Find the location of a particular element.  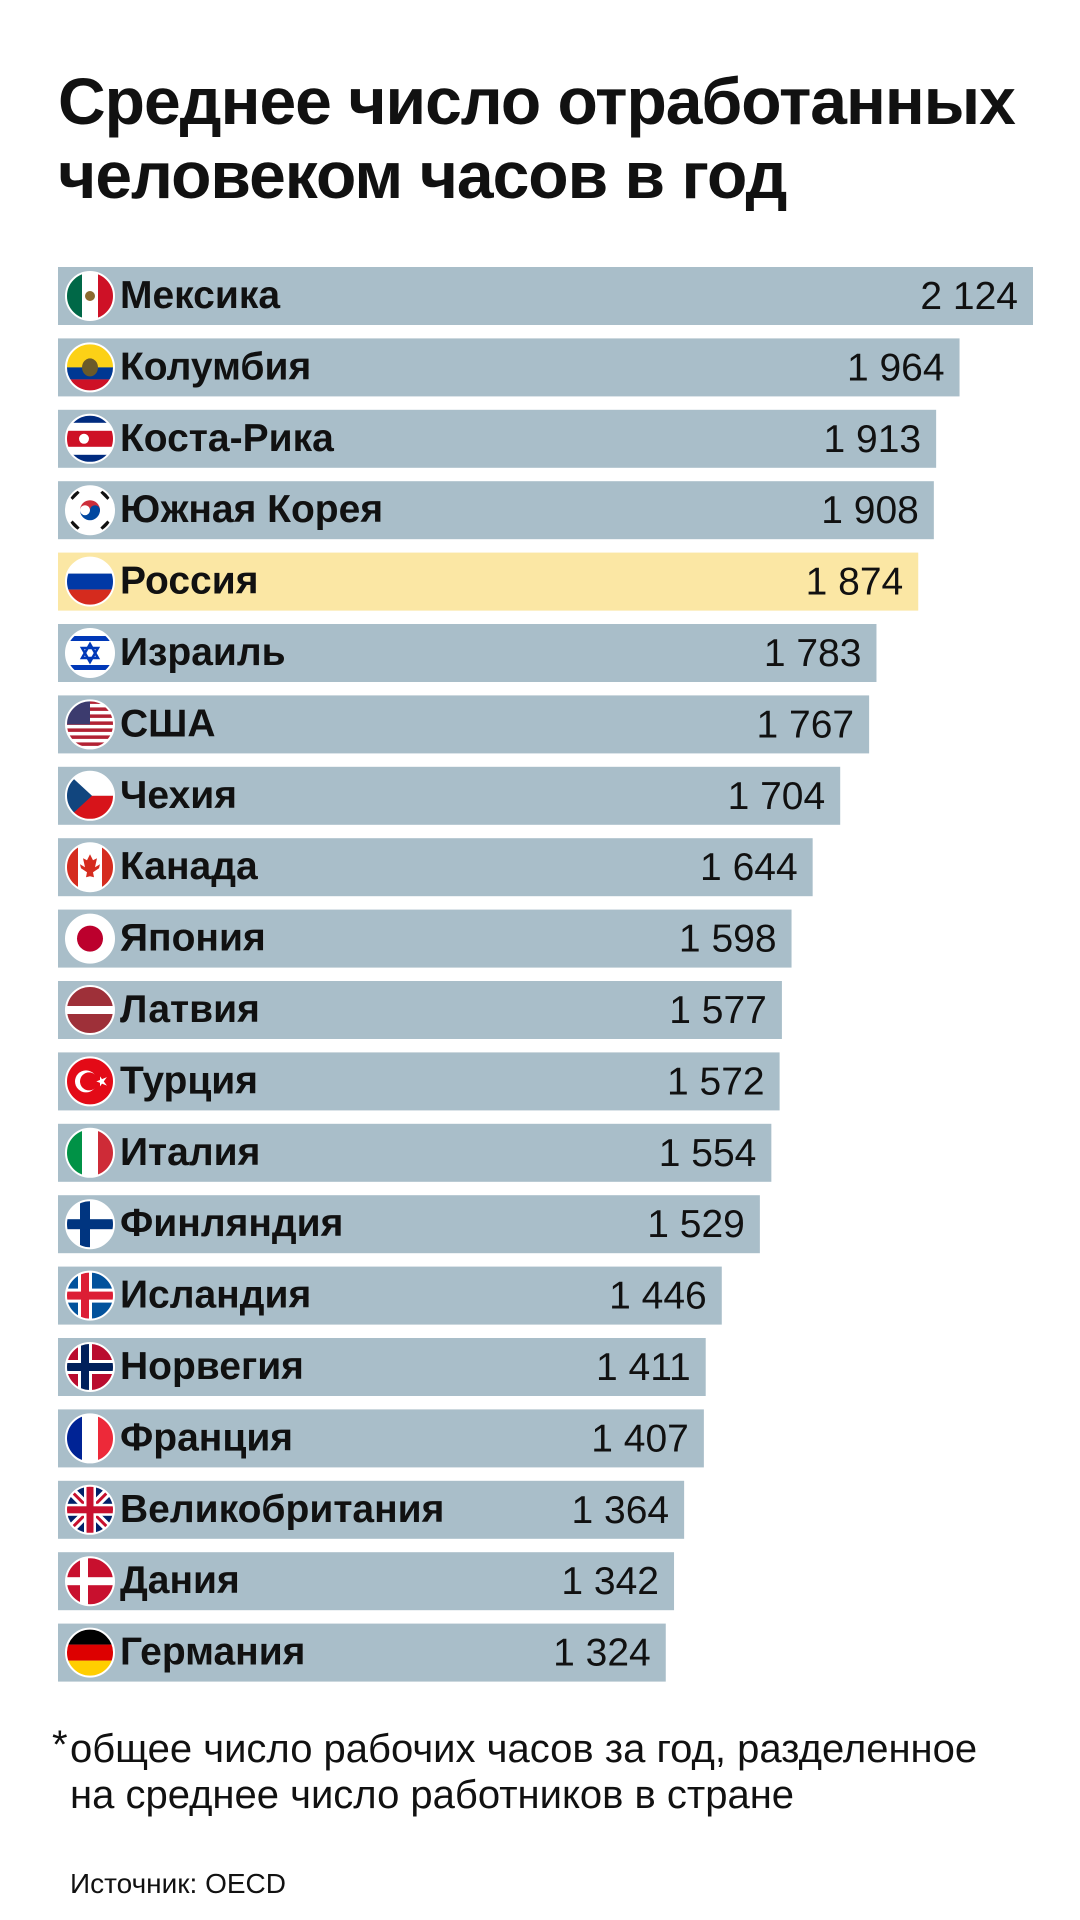

bar-row: Германия 1 324 is located at coordinates (362, 1652).